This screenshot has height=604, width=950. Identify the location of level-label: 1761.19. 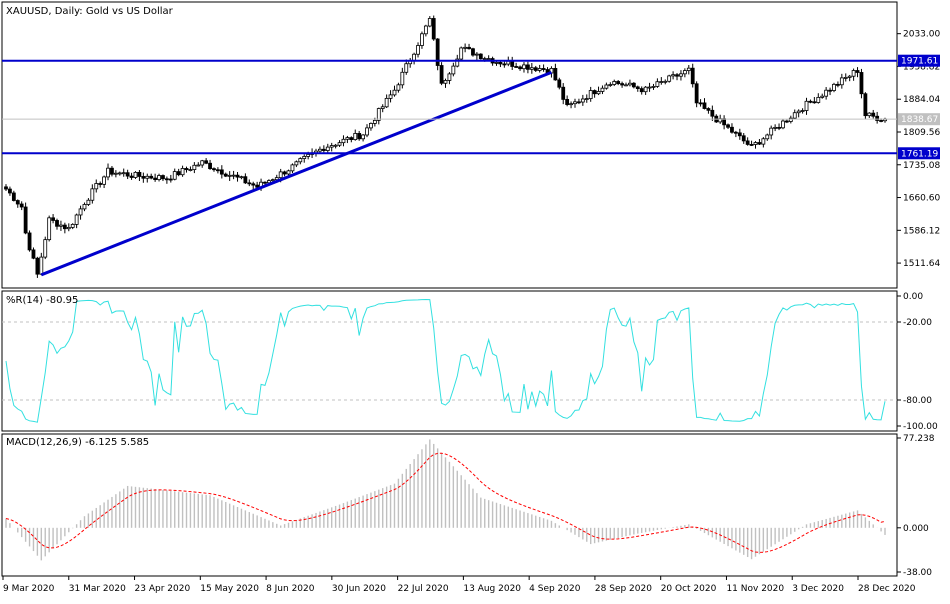
(919, 154).